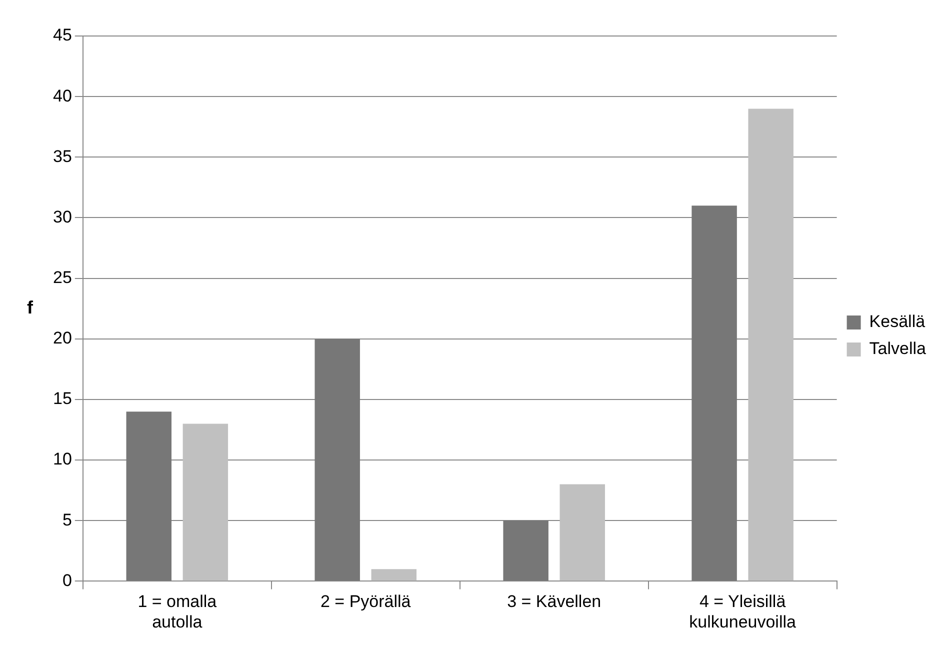 The height and width of the screenshot is (650, 946). I want to click on legend-label: Talvella, so click(898, 348).